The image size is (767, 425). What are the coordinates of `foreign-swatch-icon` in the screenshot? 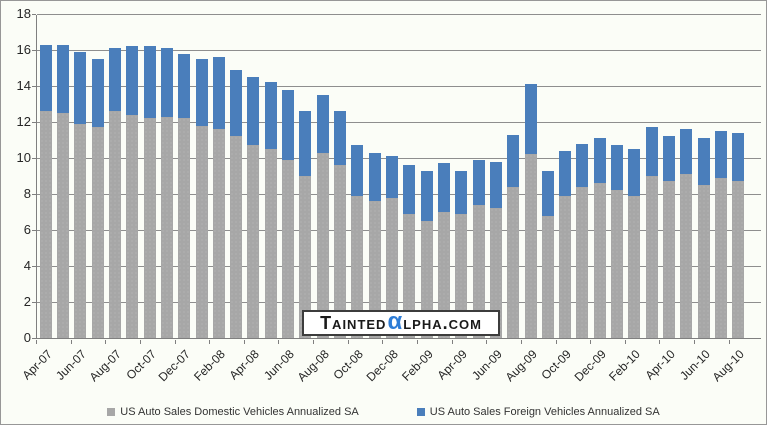 It's located at (420, 412).